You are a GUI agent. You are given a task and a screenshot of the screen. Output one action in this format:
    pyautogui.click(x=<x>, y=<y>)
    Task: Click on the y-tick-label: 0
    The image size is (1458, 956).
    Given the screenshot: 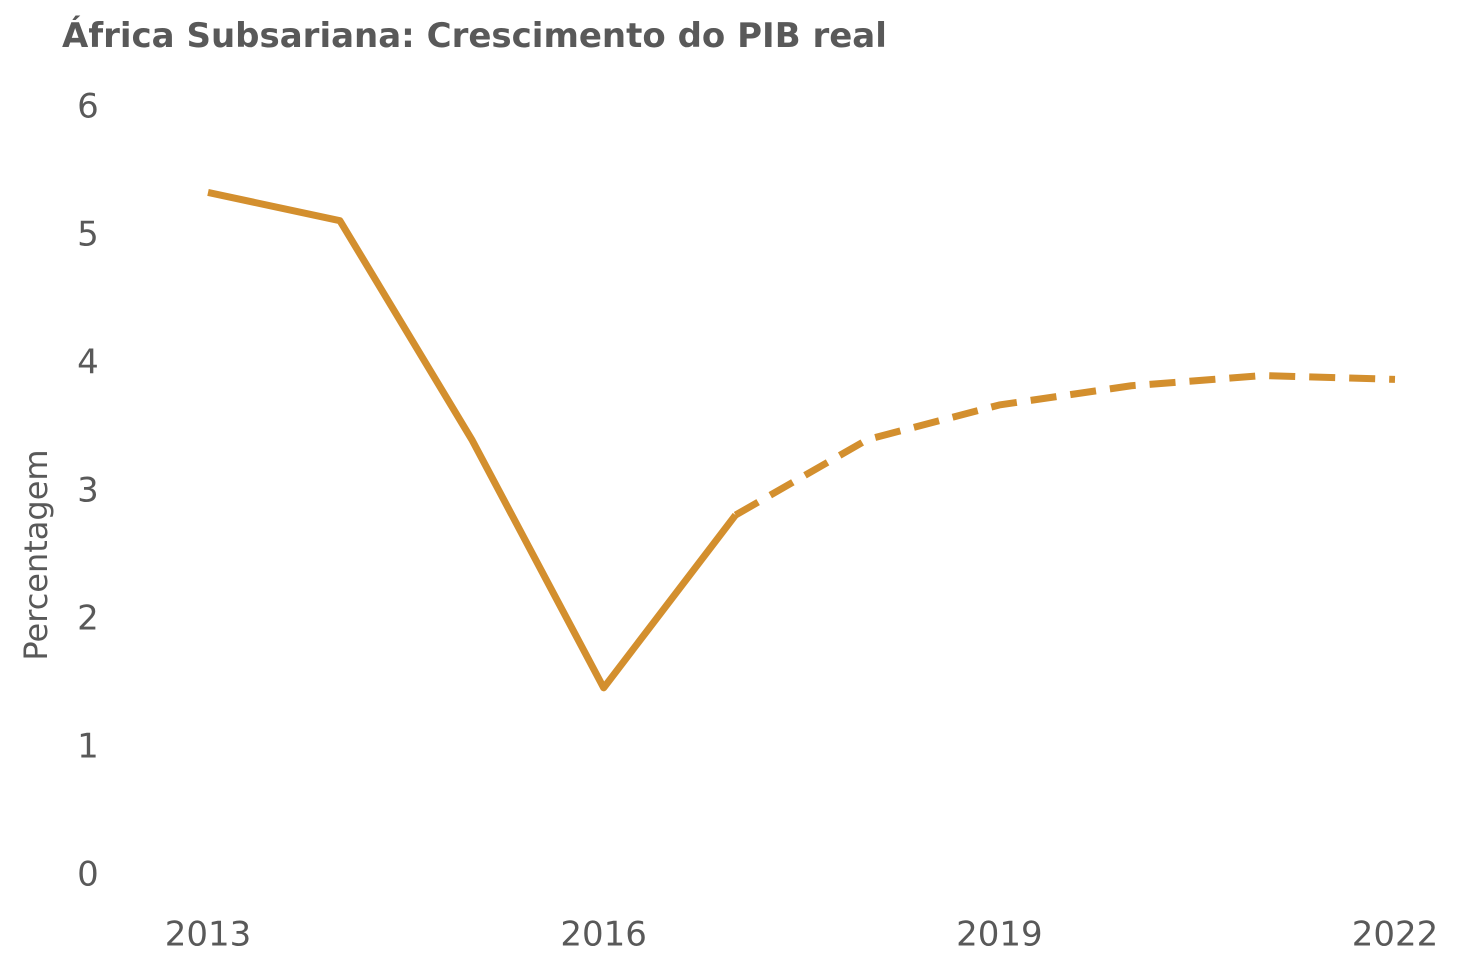 What is the action you would take?
    pyautogui.click(x=88, y=875)
    